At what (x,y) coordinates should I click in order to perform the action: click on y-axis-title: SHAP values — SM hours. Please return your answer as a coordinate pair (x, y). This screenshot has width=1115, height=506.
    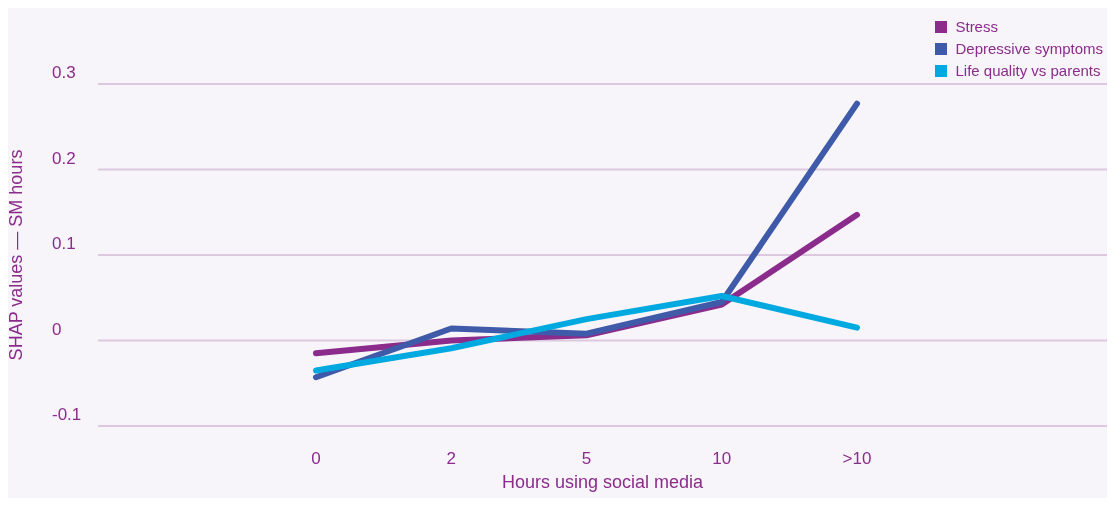
    Looking at the image, I should click on (16, 255).